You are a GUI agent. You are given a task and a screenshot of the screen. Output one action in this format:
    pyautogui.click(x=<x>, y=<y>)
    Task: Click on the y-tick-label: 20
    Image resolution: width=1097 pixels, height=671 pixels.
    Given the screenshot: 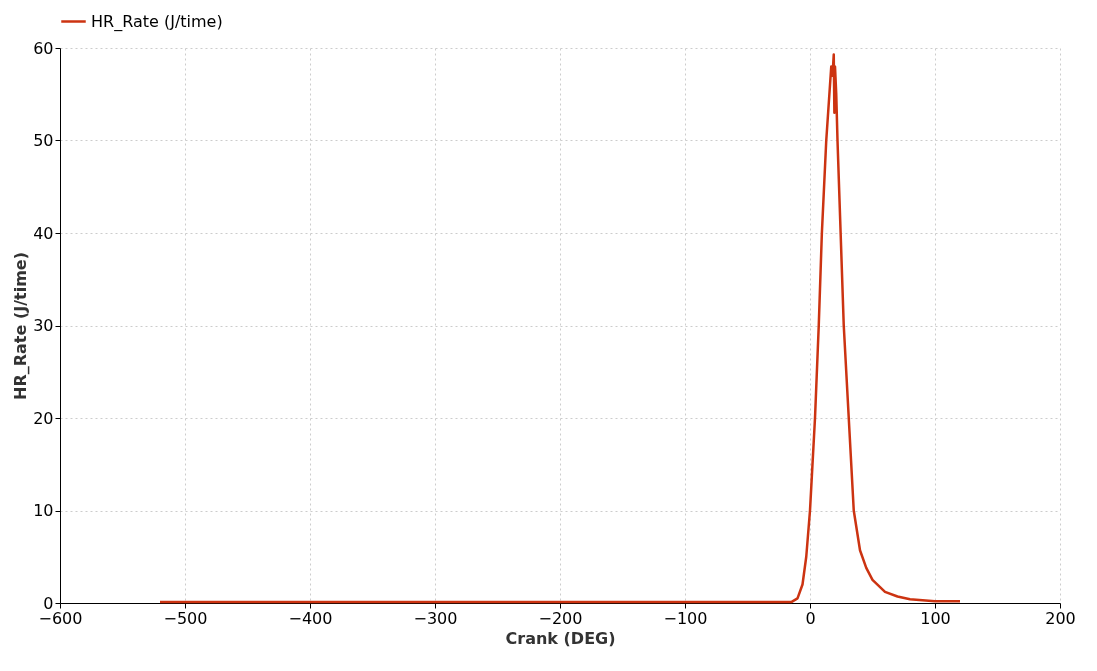 What is the action you would take?
    pyautogui.click(x=43, y=418)
    